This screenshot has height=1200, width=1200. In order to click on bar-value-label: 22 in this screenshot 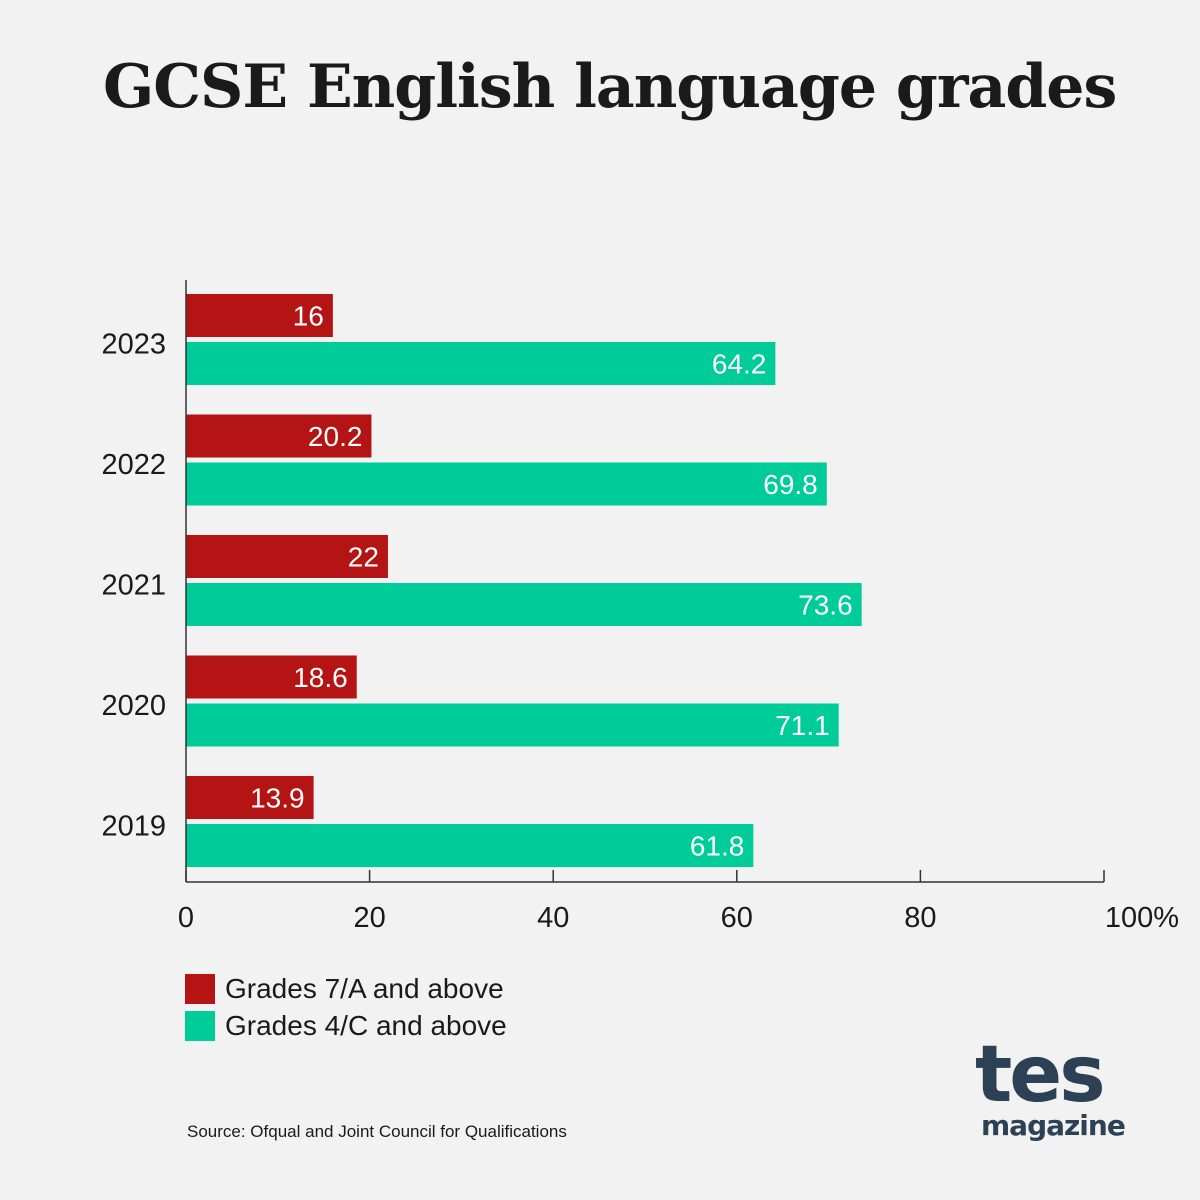, I will do `click(363, 557)`.